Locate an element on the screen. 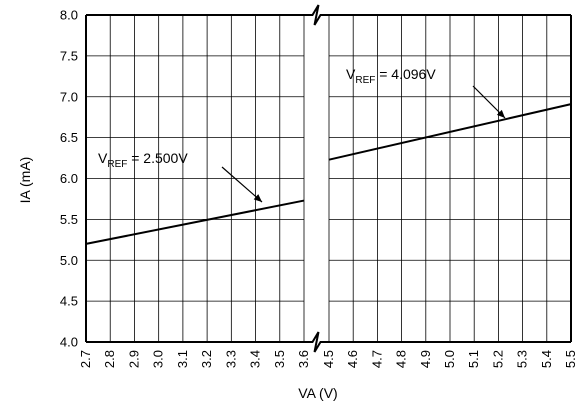  x-tick-label: 3.4 is located at coordinates (255, 359).